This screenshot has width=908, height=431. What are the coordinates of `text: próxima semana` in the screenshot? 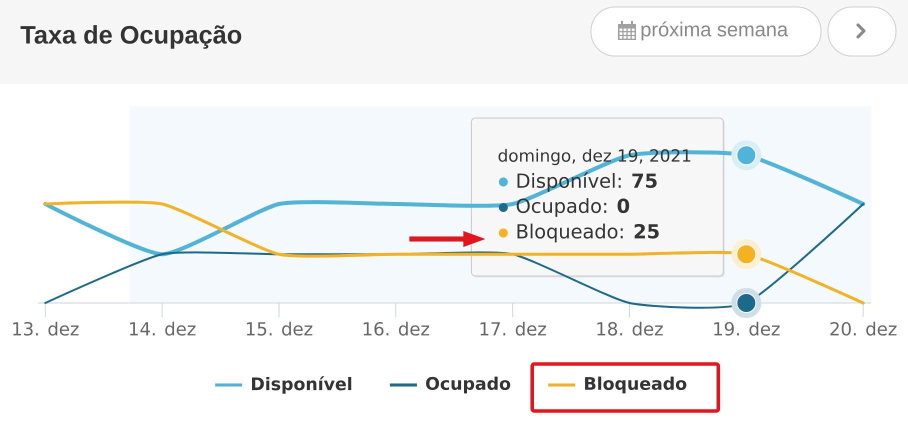 It's located at (715, 31).